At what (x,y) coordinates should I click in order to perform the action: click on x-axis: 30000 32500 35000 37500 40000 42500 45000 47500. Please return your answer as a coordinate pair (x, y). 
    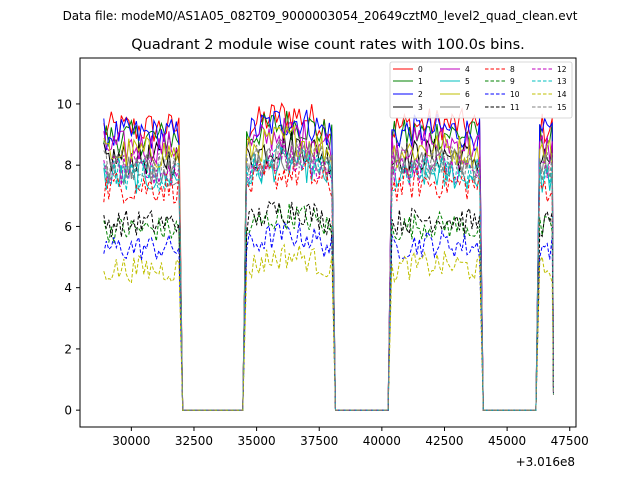
    Looking at the image, I should click on (350, 437).